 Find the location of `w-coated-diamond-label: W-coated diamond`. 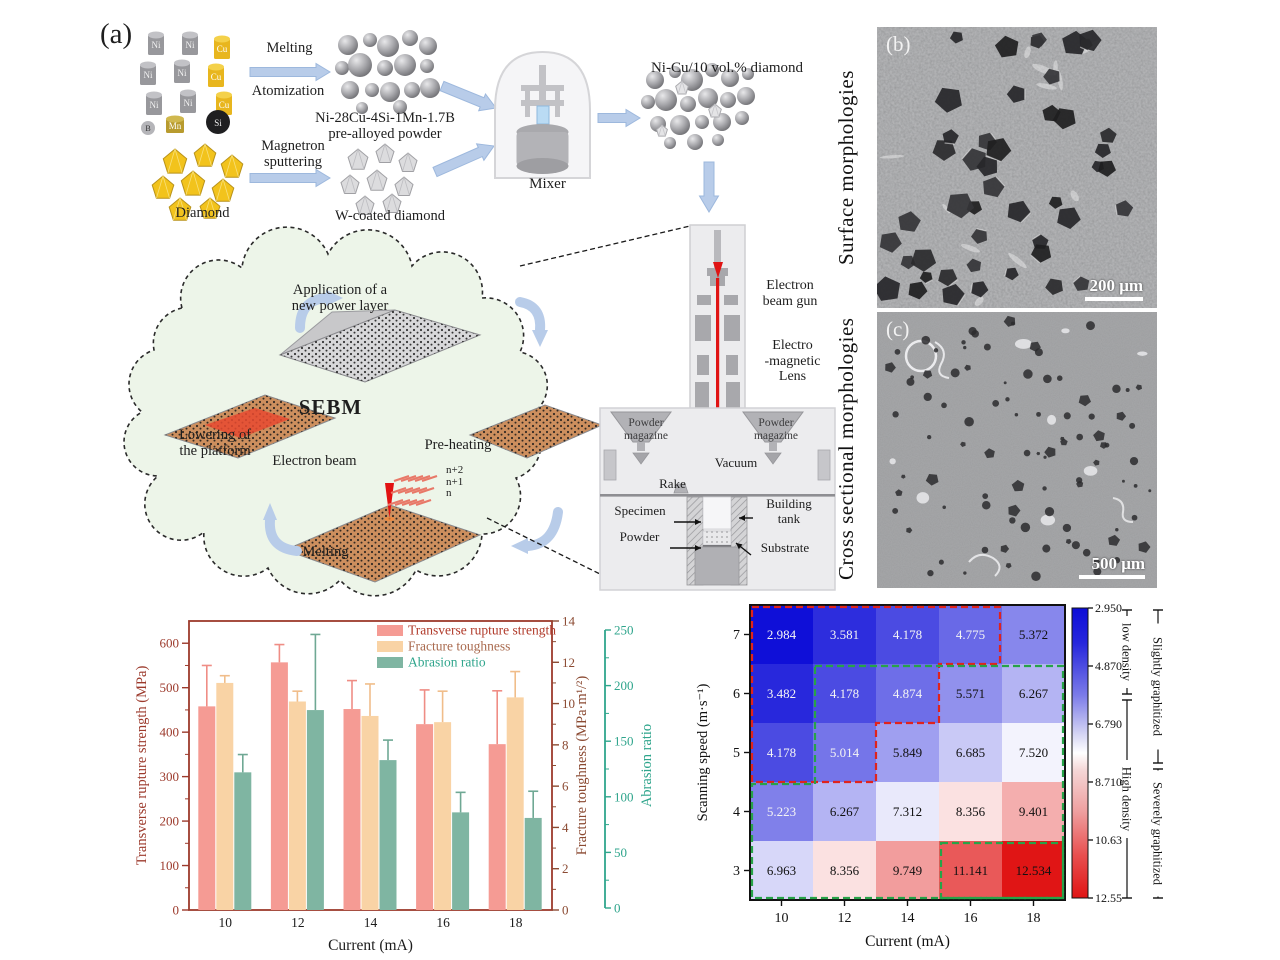

w-coated-diamond-label: W-coated diamond is located at coordinates (390, 216).